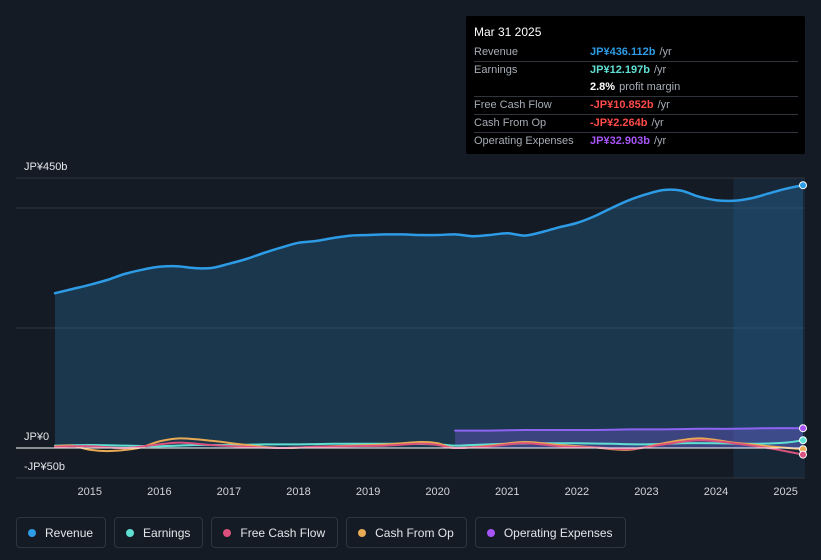 Image resolution: width=821 pixels, height=560 pixels. What do you see at coordinates (629, 429) in the screenshot?
I see `series-line-operating-expenses` at bounding box center [629, 429].